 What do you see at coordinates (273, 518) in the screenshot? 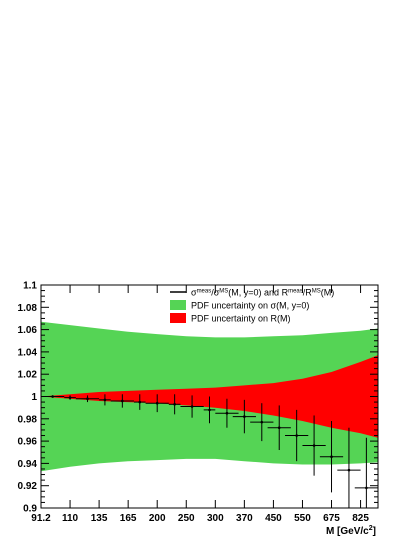
I see `x-tick-label: 450` at bounding box center [273, 518].